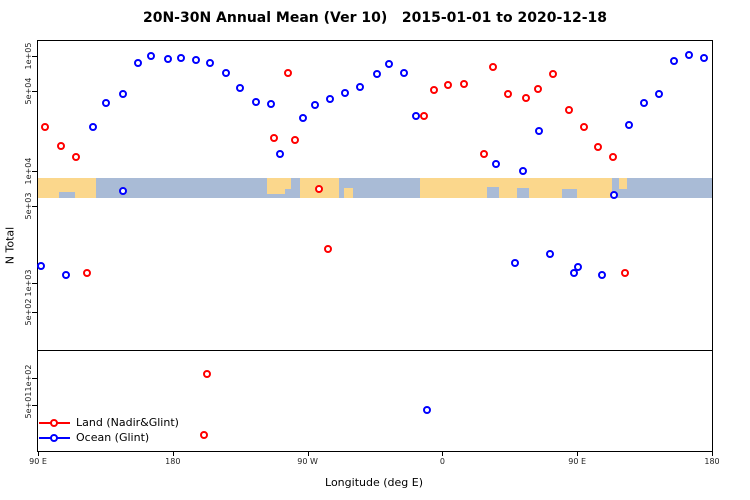 The width and height of the screenshot is (750, 500). Describe the element at coordinates (375, 350) in the screenshot. I see `reference-line` at that location.